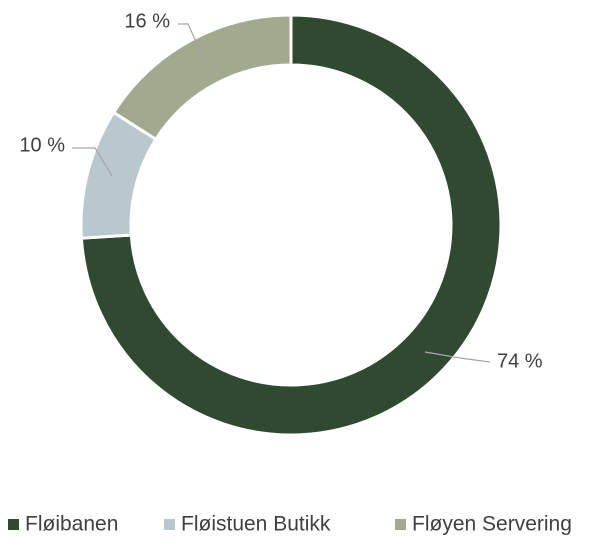  I want to click on data-label: 16 %, so click(147, 21).